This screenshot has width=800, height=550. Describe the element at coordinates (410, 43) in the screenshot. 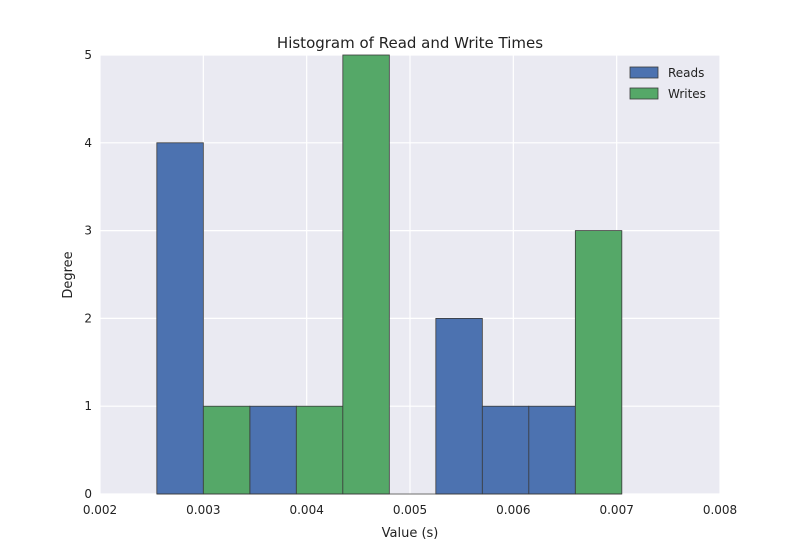

I see `chart-title: Histogram of Read and Write Times` at that location.